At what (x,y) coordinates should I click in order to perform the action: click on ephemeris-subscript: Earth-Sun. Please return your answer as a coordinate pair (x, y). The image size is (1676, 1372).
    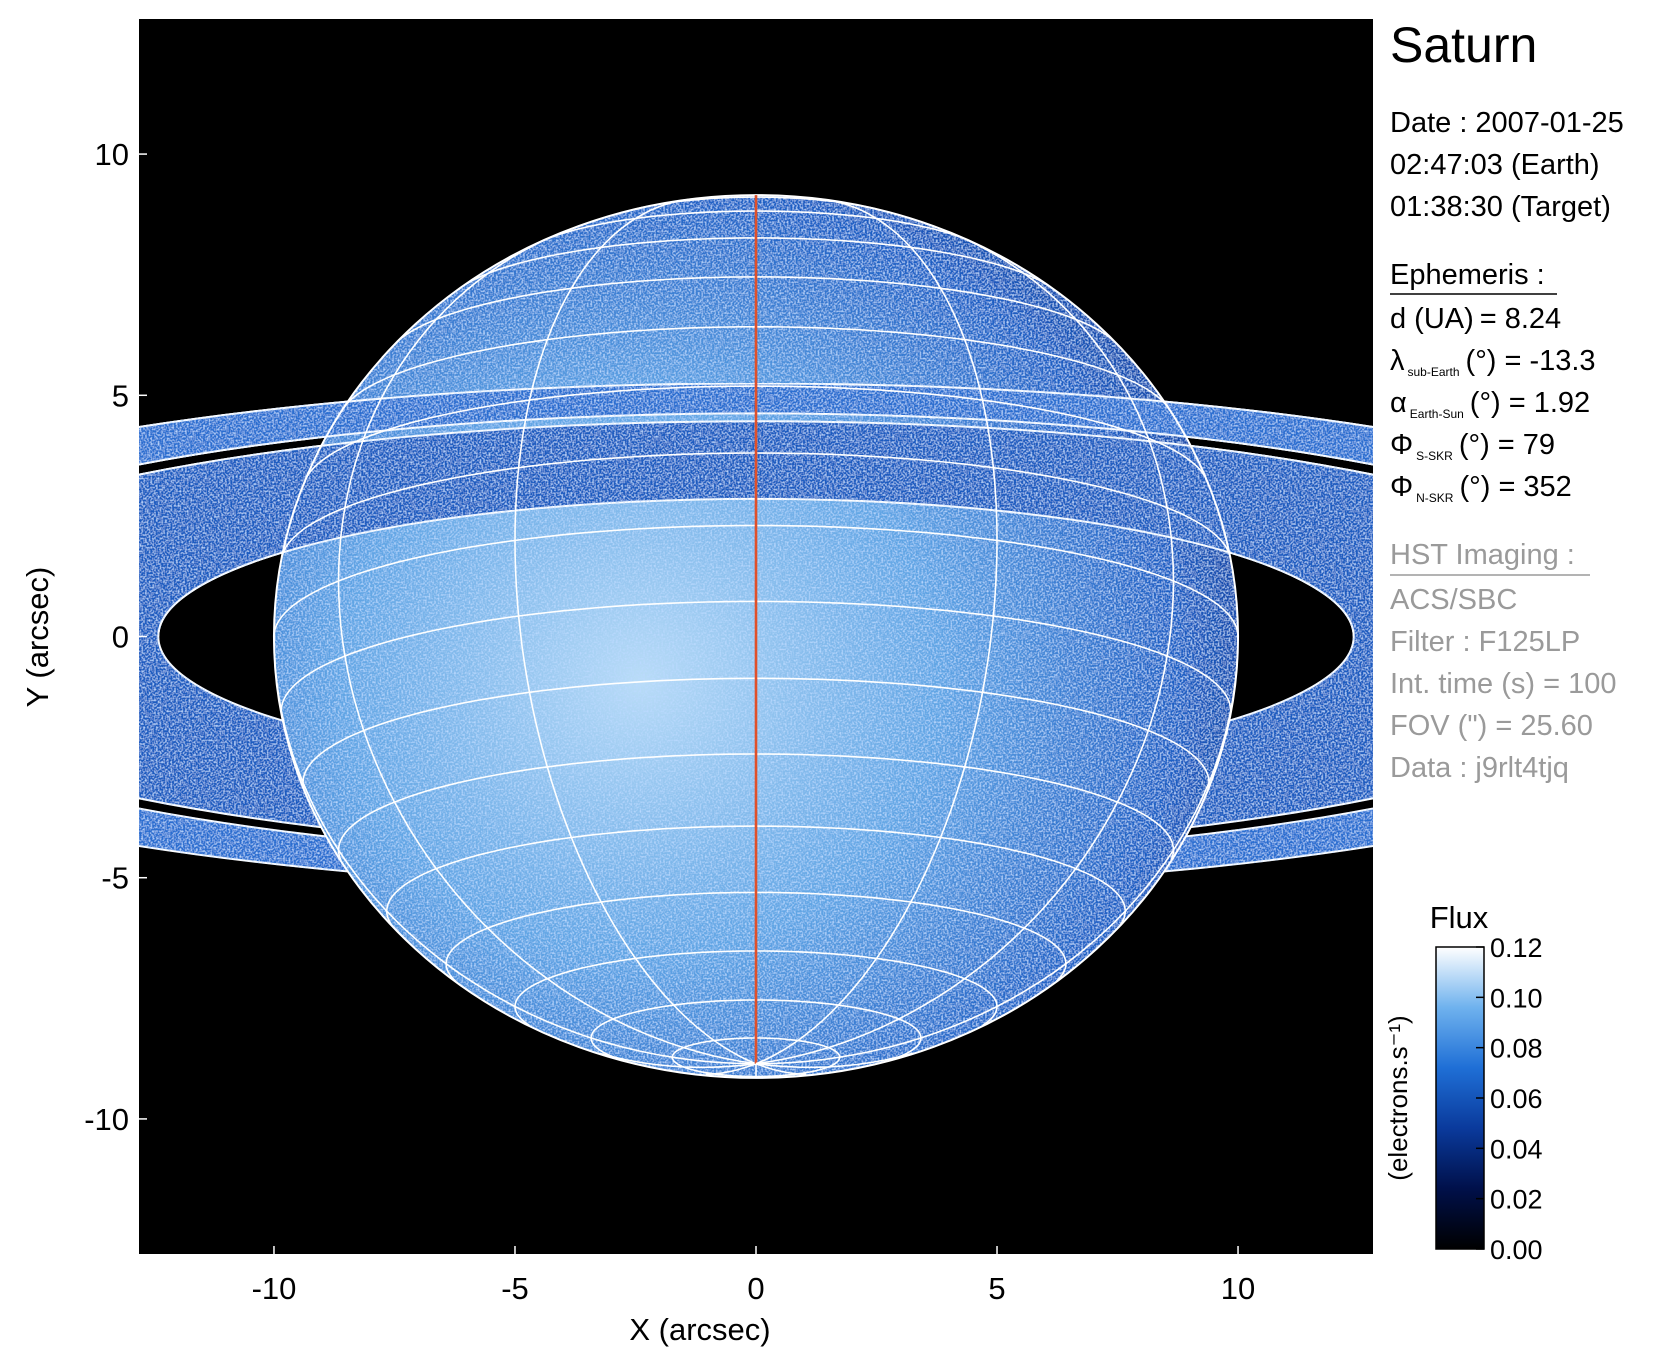
    Looking at the image, I should click on (1437, 414).